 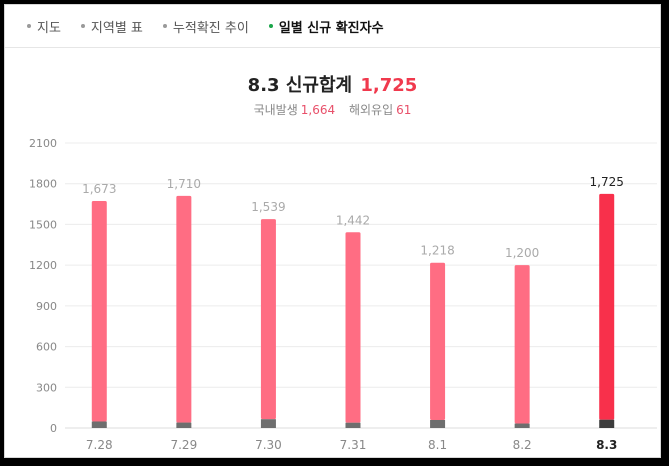 I want to click on x-tick-label: 8.2, so click(x=522, y=445).